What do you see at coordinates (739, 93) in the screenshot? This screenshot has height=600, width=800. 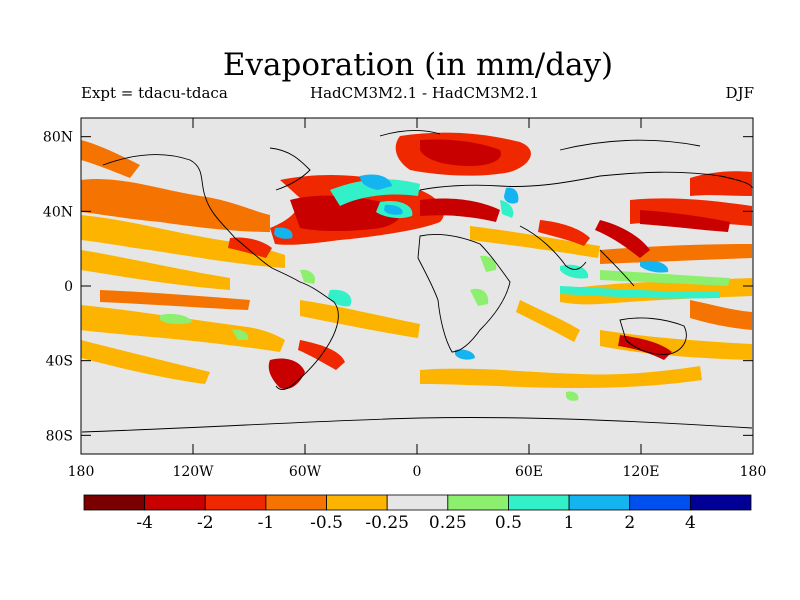 I see `season-label: DJF` at bounding box center [739, 93].